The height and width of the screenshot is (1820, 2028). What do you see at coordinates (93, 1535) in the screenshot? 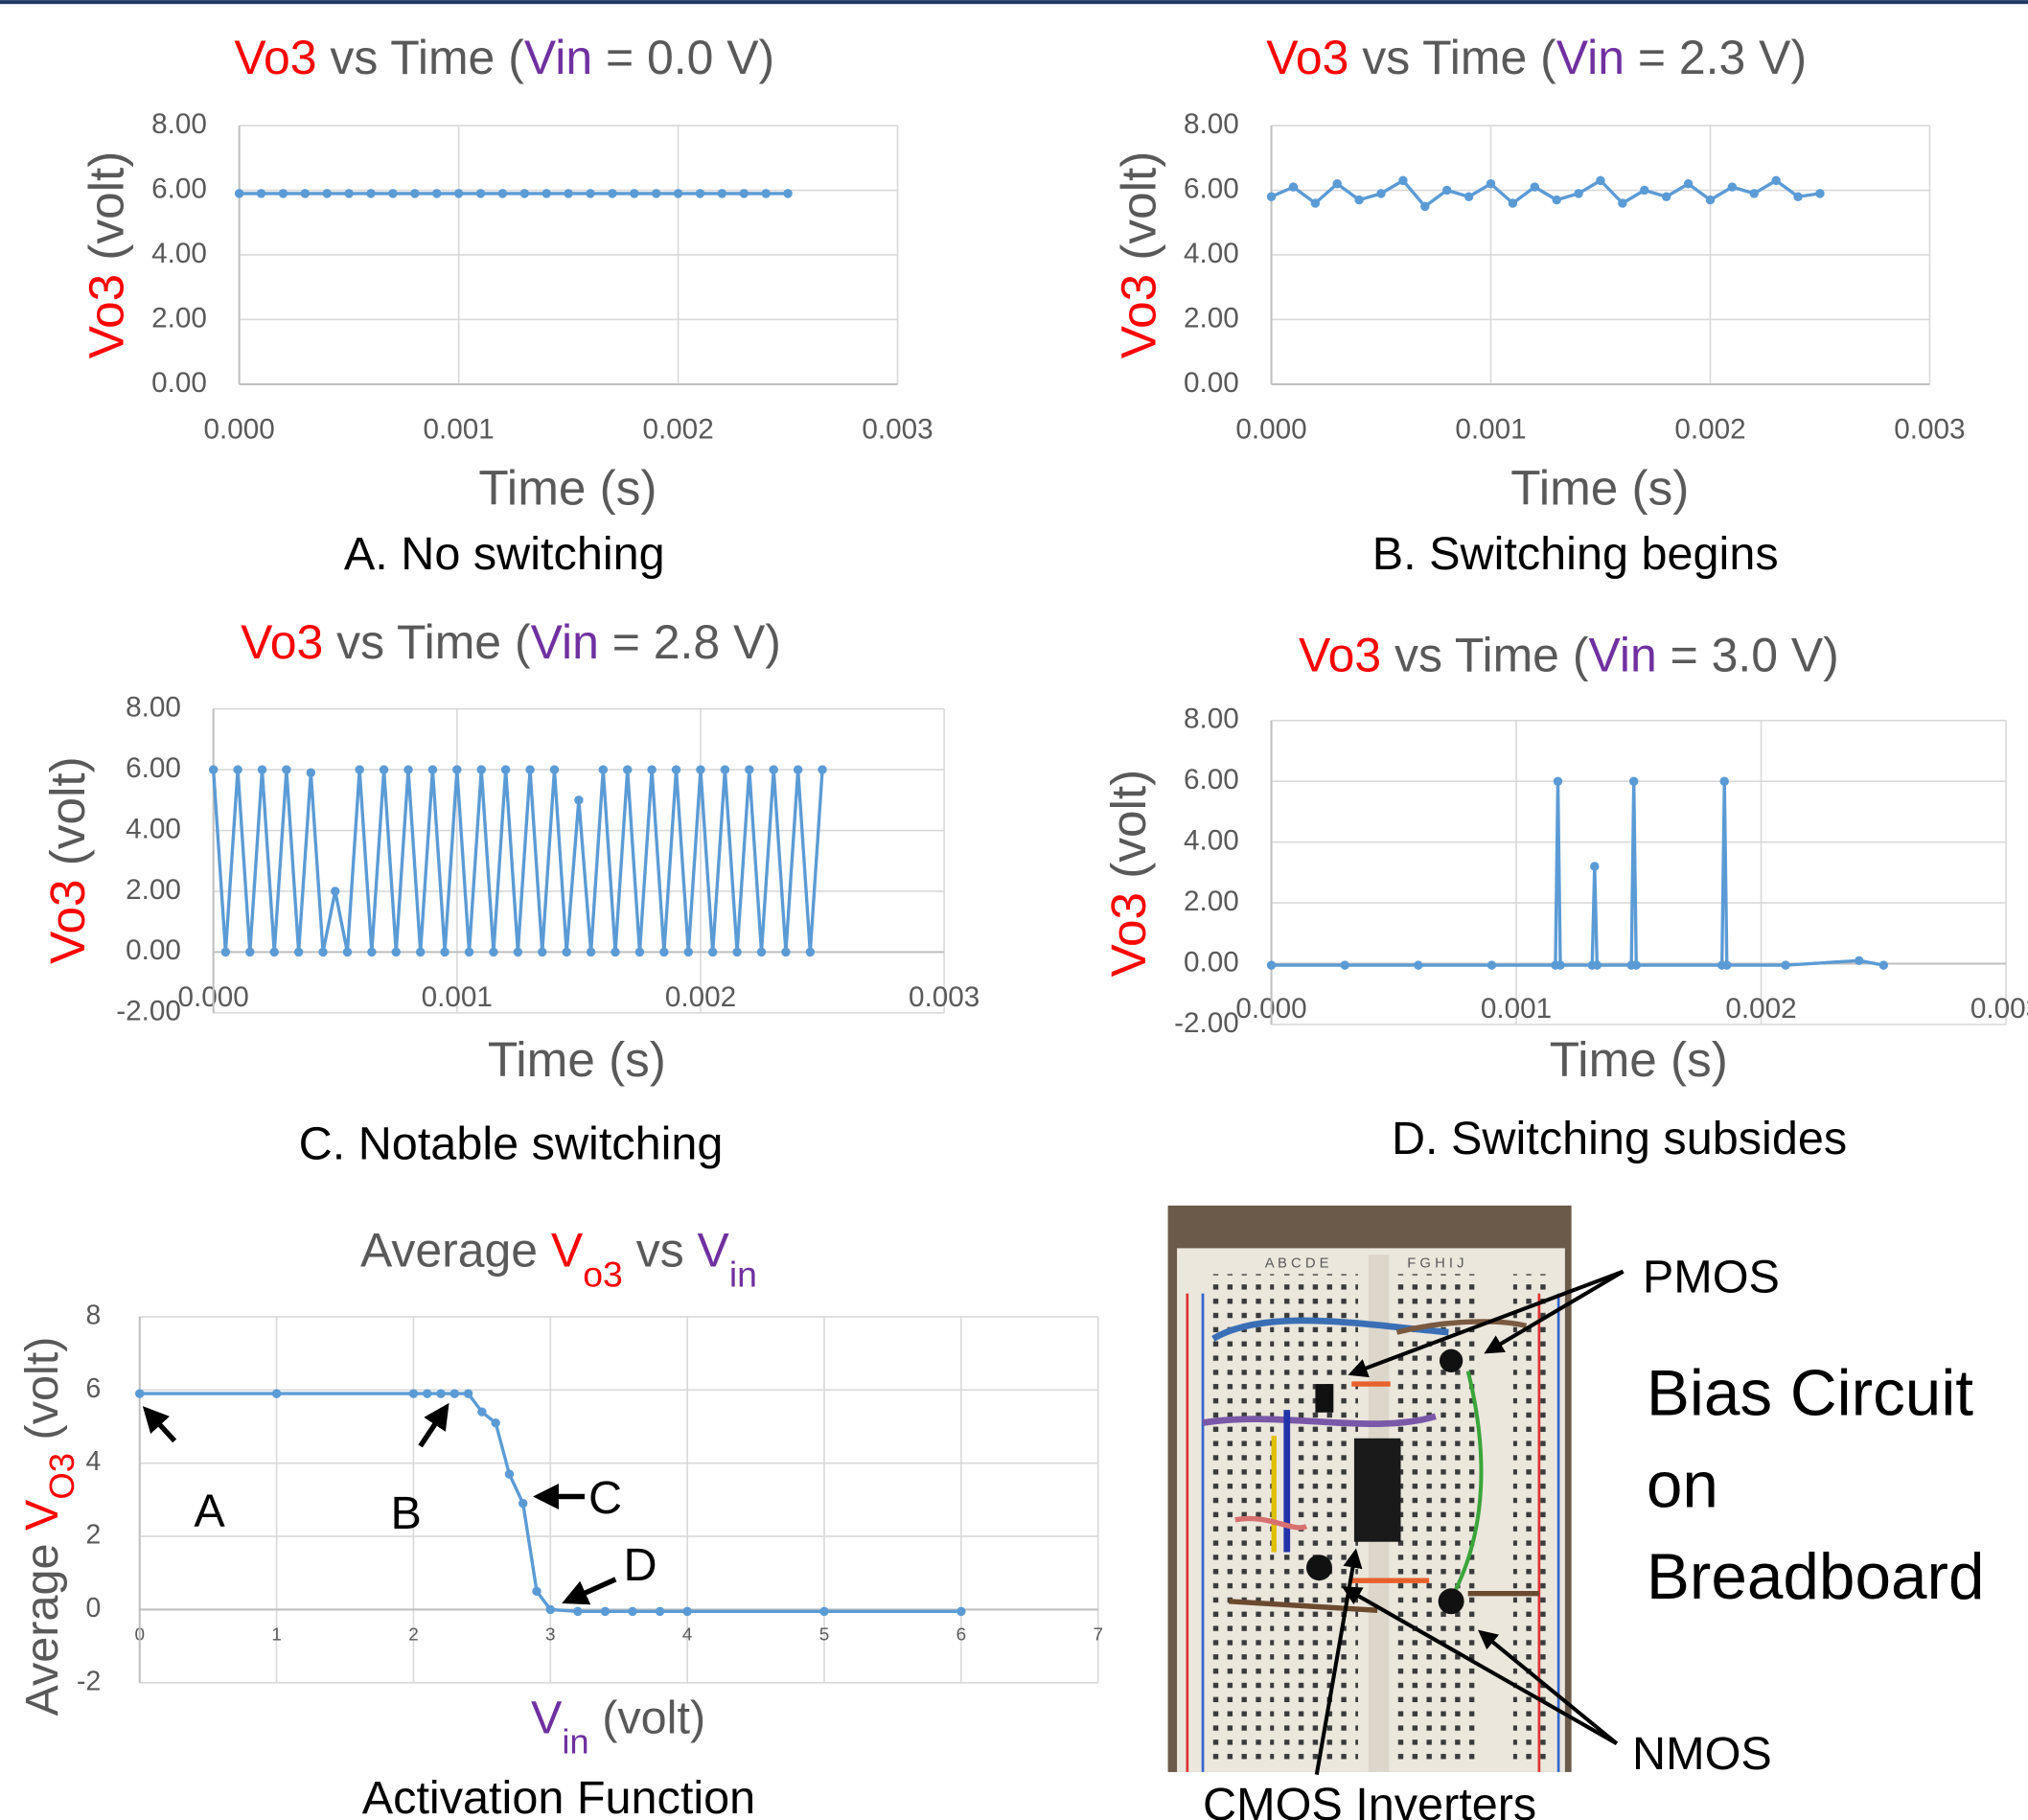
I see `y-tick-label: 2` at bounding box center [93, 1535].